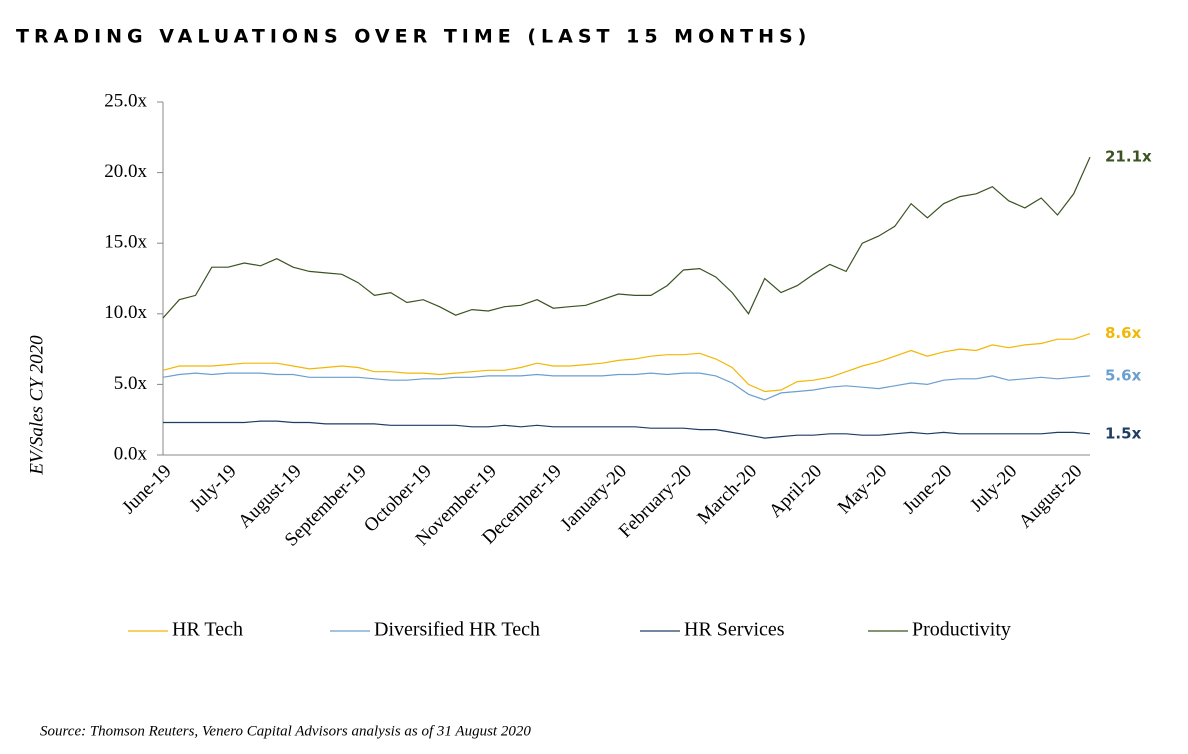  Describe the element at coordinates (125, 171) in the screenshot. I see `y-tick-label: 20.0x` at that location.